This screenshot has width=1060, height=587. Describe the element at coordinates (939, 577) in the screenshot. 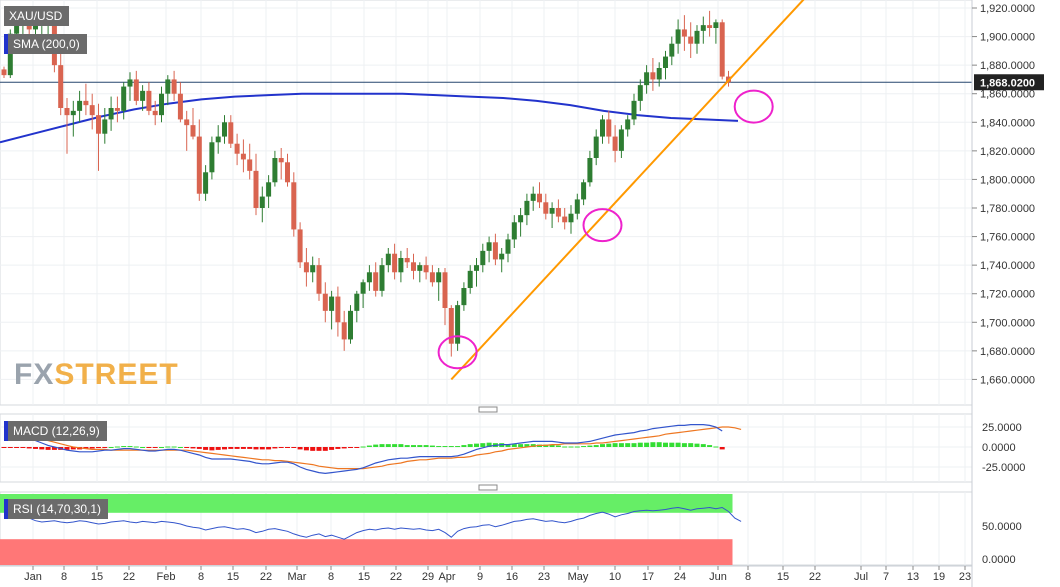

I see `time-tick-label: 19` at that location.